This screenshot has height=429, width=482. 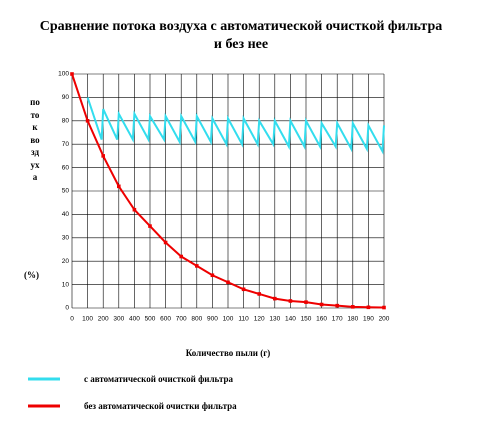 What do you see at coordinates (306, 319) in the screenshot?
I see `x-tick-label: 150` at bounding box center [306, 319].